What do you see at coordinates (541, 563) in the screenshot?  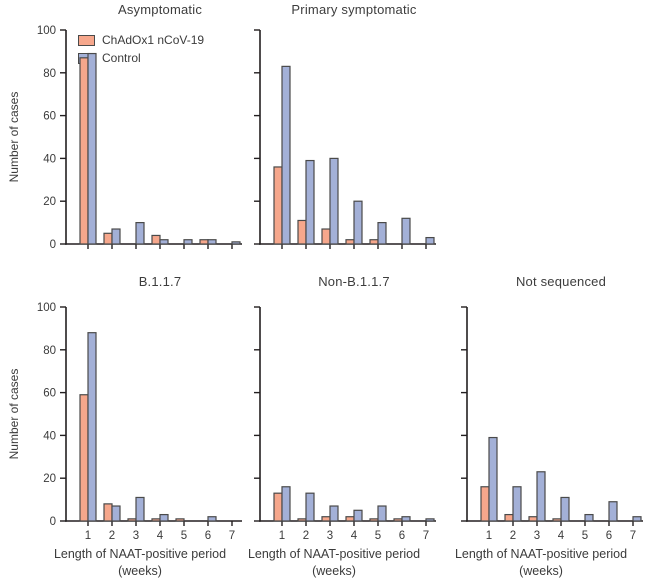 I see `x-axis-caption-not-sequenced: Length of NAAT-positive period (weeks)` at bounding box center [541, 563].